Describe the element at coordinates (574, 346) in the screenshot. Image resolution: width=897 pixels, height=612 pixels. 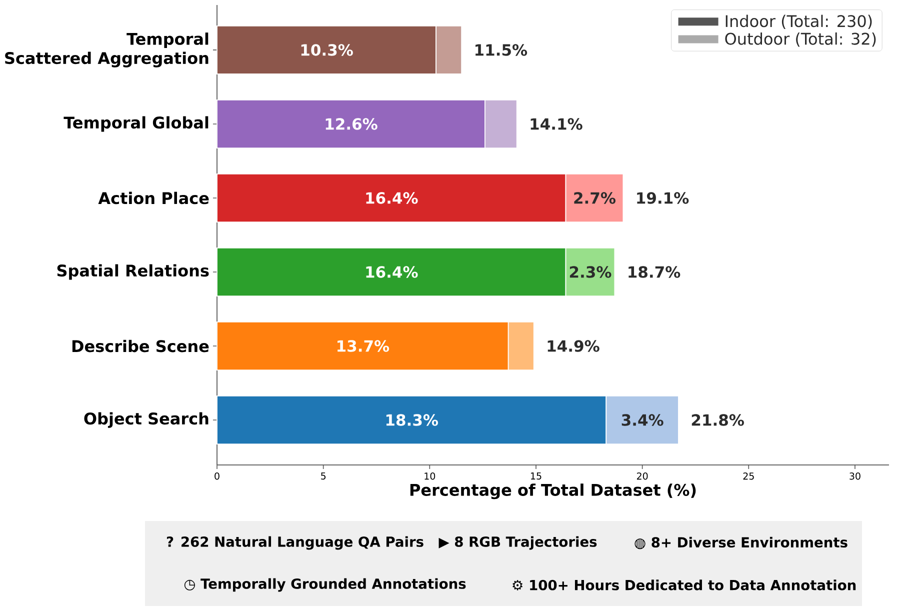
I see `total-label: 14.9%` at that location.